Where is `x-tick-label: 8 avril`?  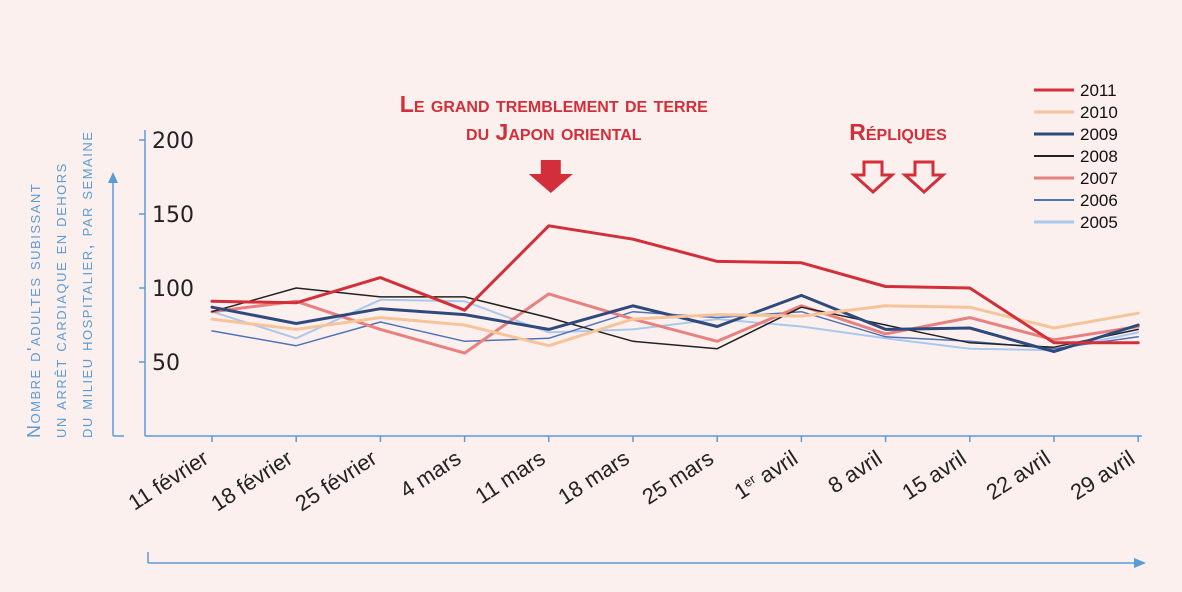
x-tick-label: 8 avril is located at coordinates (854, 471).